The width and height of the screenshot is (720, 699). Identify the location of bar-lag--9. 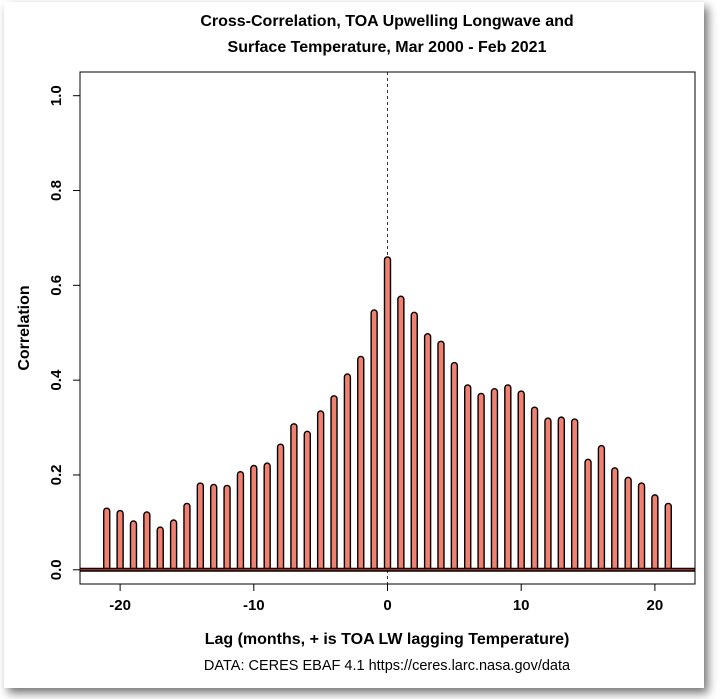
(267, 516).